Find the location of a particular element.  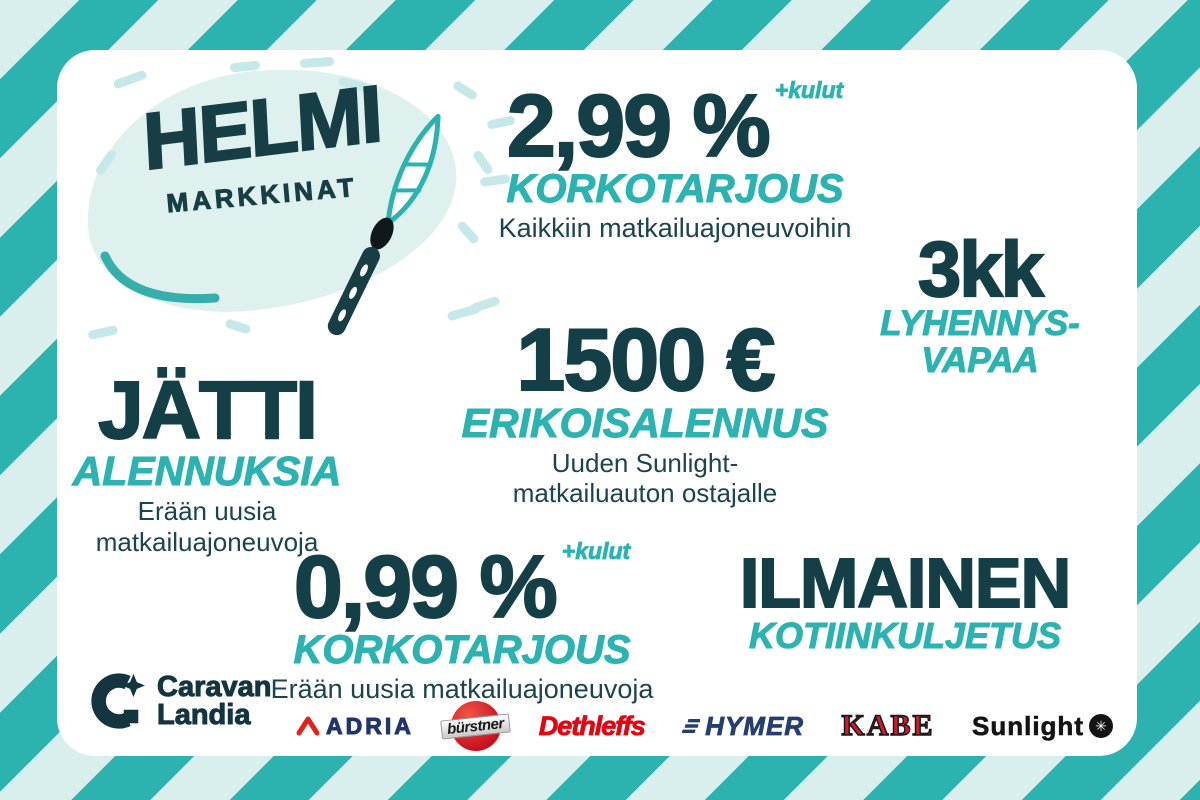

swoosh-decoration is located at coordinates (160, 277).